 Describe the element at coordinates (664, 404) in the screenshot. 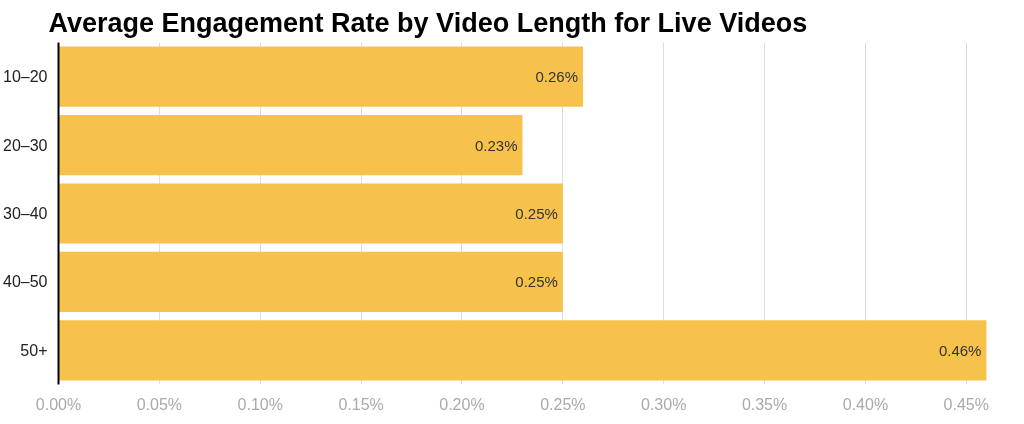

I see `x-tick-label: 0.30%` at that location.